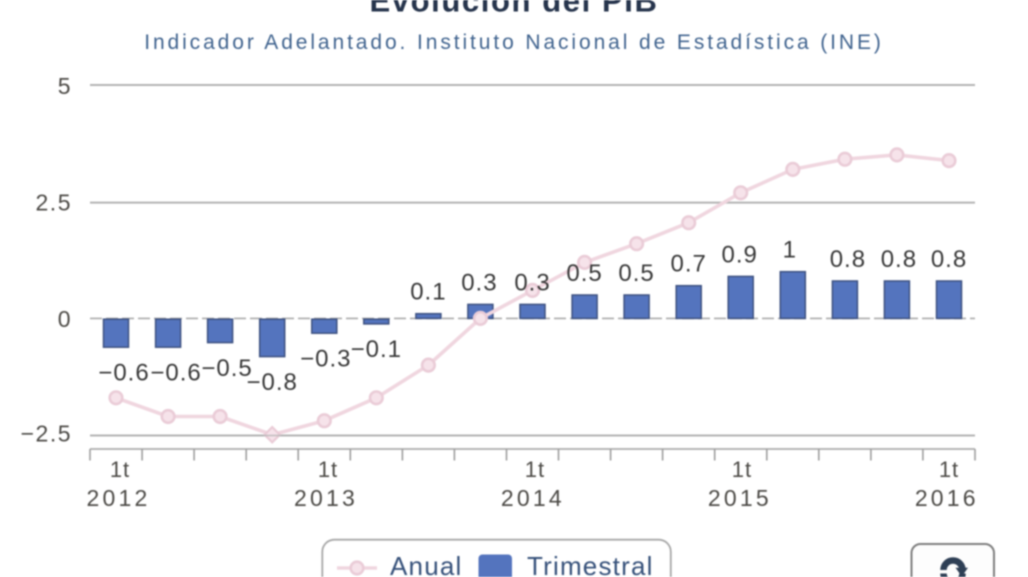 This screenshot has height=577, width=1028. What do you see at coordinates (947, 498) in the screenshot?
I see `svg-text: 2016` at bounding box center [947, 498].